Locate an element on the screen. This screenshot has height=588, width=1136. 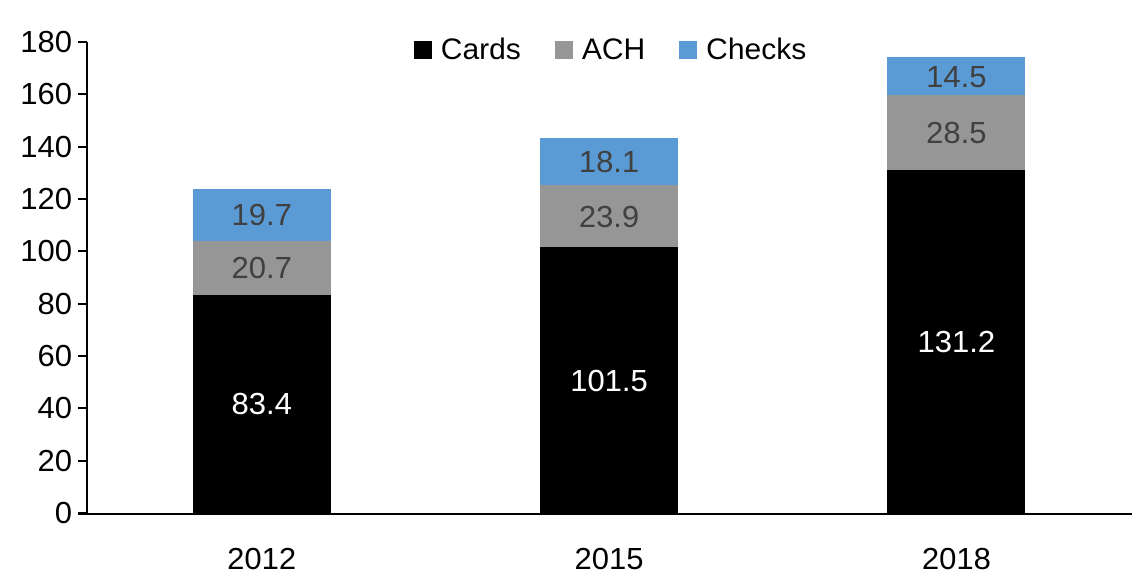
x-axis-category-label: 2012 is located at coordinates (262, 558).